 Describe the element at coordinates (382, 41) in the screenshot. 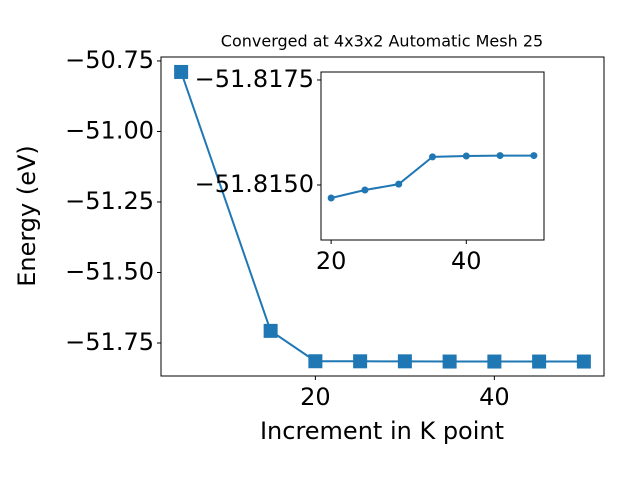

I see `chart-title: Converged at 4x3x2 Automatic Mesh 25` at that location.